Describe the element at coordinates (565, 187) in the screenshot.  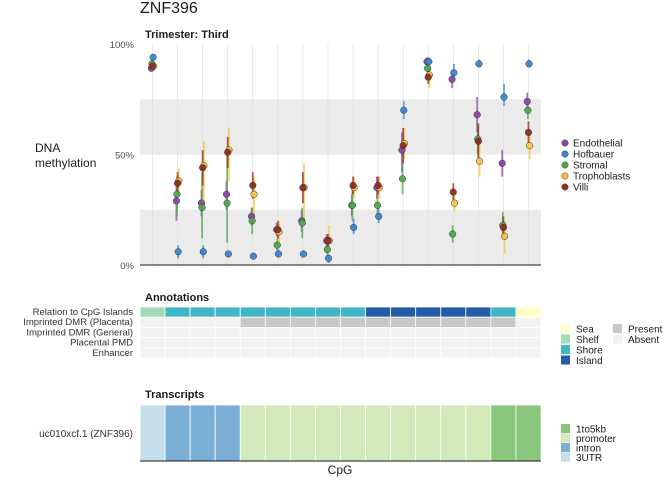
I see `legend-swatch-villi` at that location.